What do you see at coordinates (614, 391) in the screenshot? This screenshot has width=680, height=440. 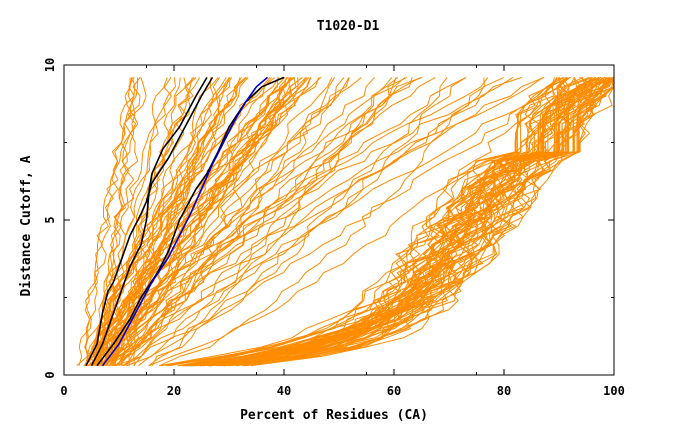 I see `x-tick-label: 100` at bounding box center [614, 391].